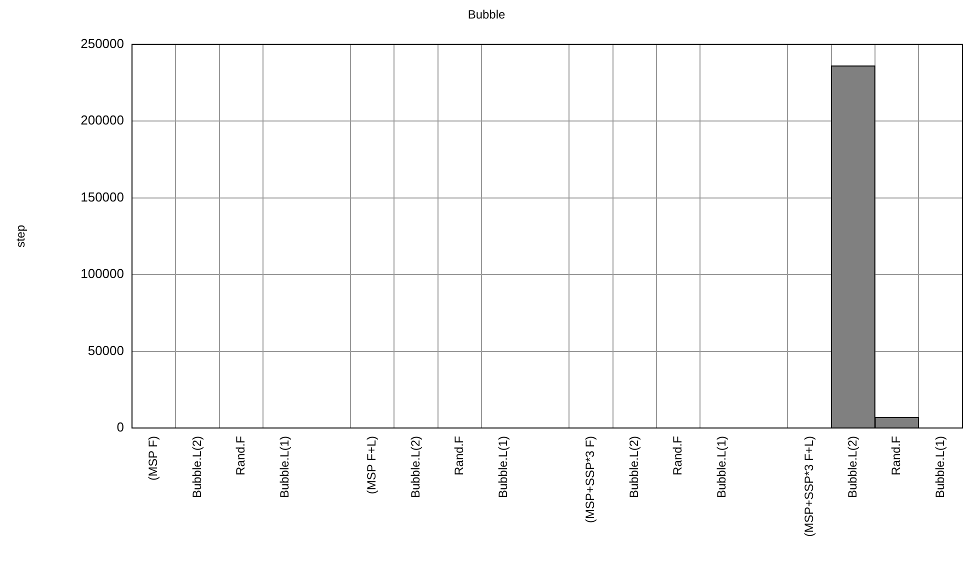 This screenshot has height=577, width=963. I want to click on y-tick-label: 200000, so click(102, 120).